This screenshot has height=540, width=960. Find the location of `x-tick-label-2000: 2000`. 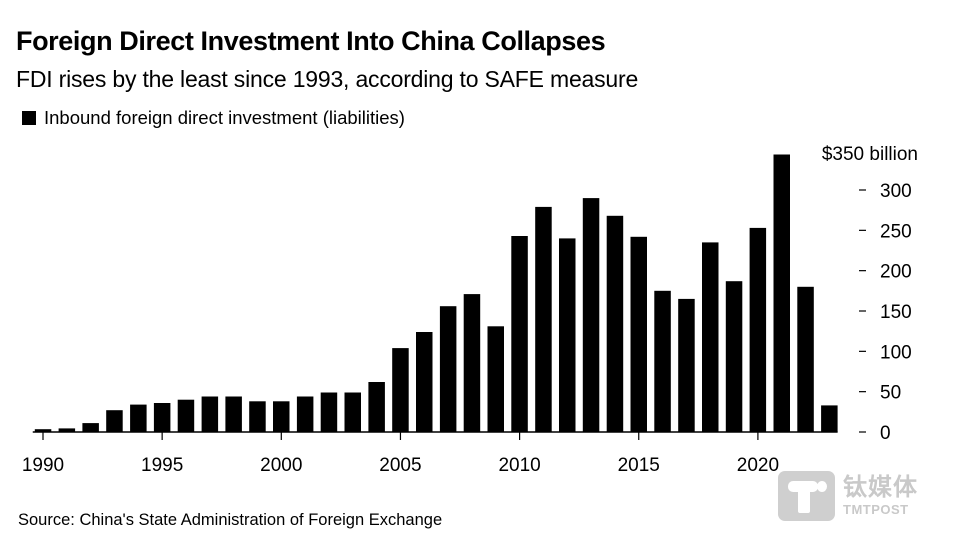

x-tick-label-2000: 2000 is located at coordinates (281, 465).